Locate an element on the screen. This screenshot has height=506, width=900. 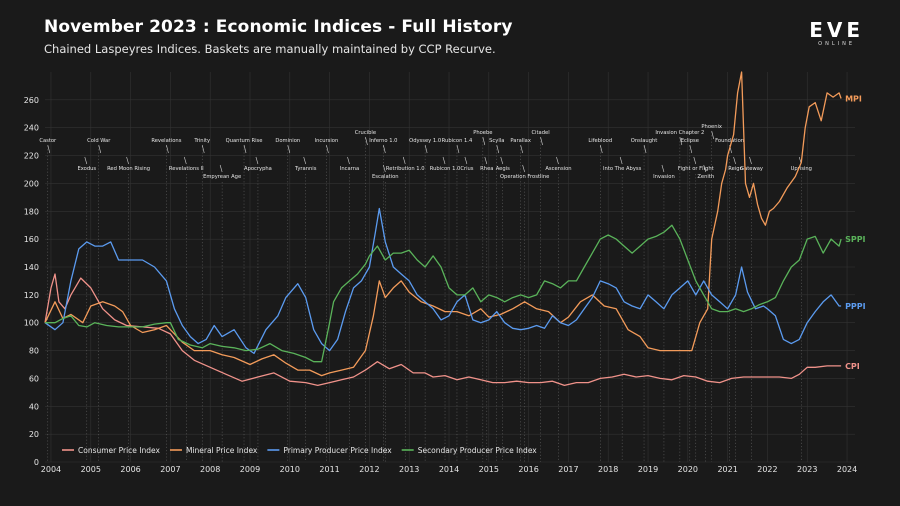
event-label: Castor is located at coordinates (48, 141).